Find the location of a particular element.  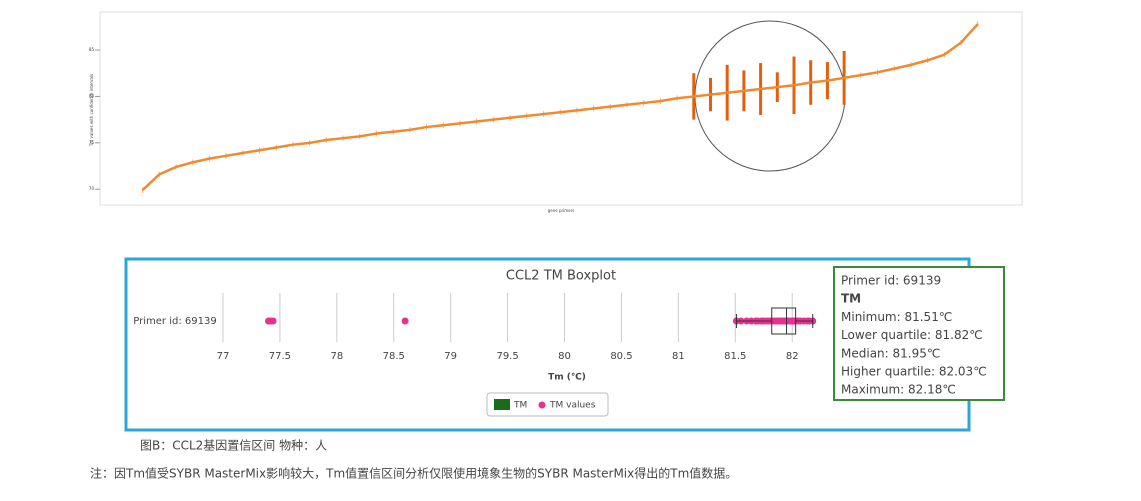

legend-label: TM is located at coordinates (520, 406).